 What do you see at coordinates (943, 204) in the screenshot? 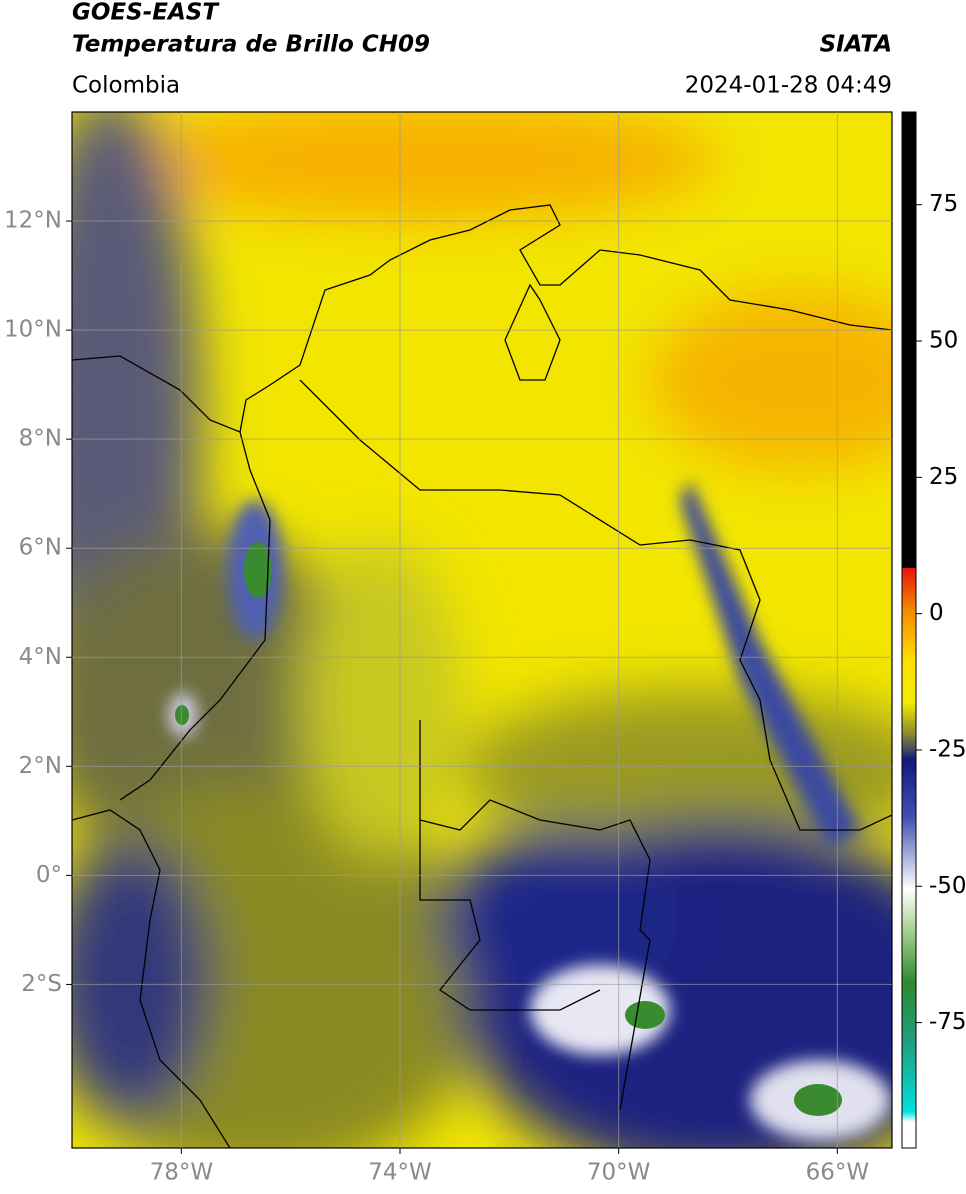
I see `colorbar-tick-label: 75` at bounding box center [943, 204].